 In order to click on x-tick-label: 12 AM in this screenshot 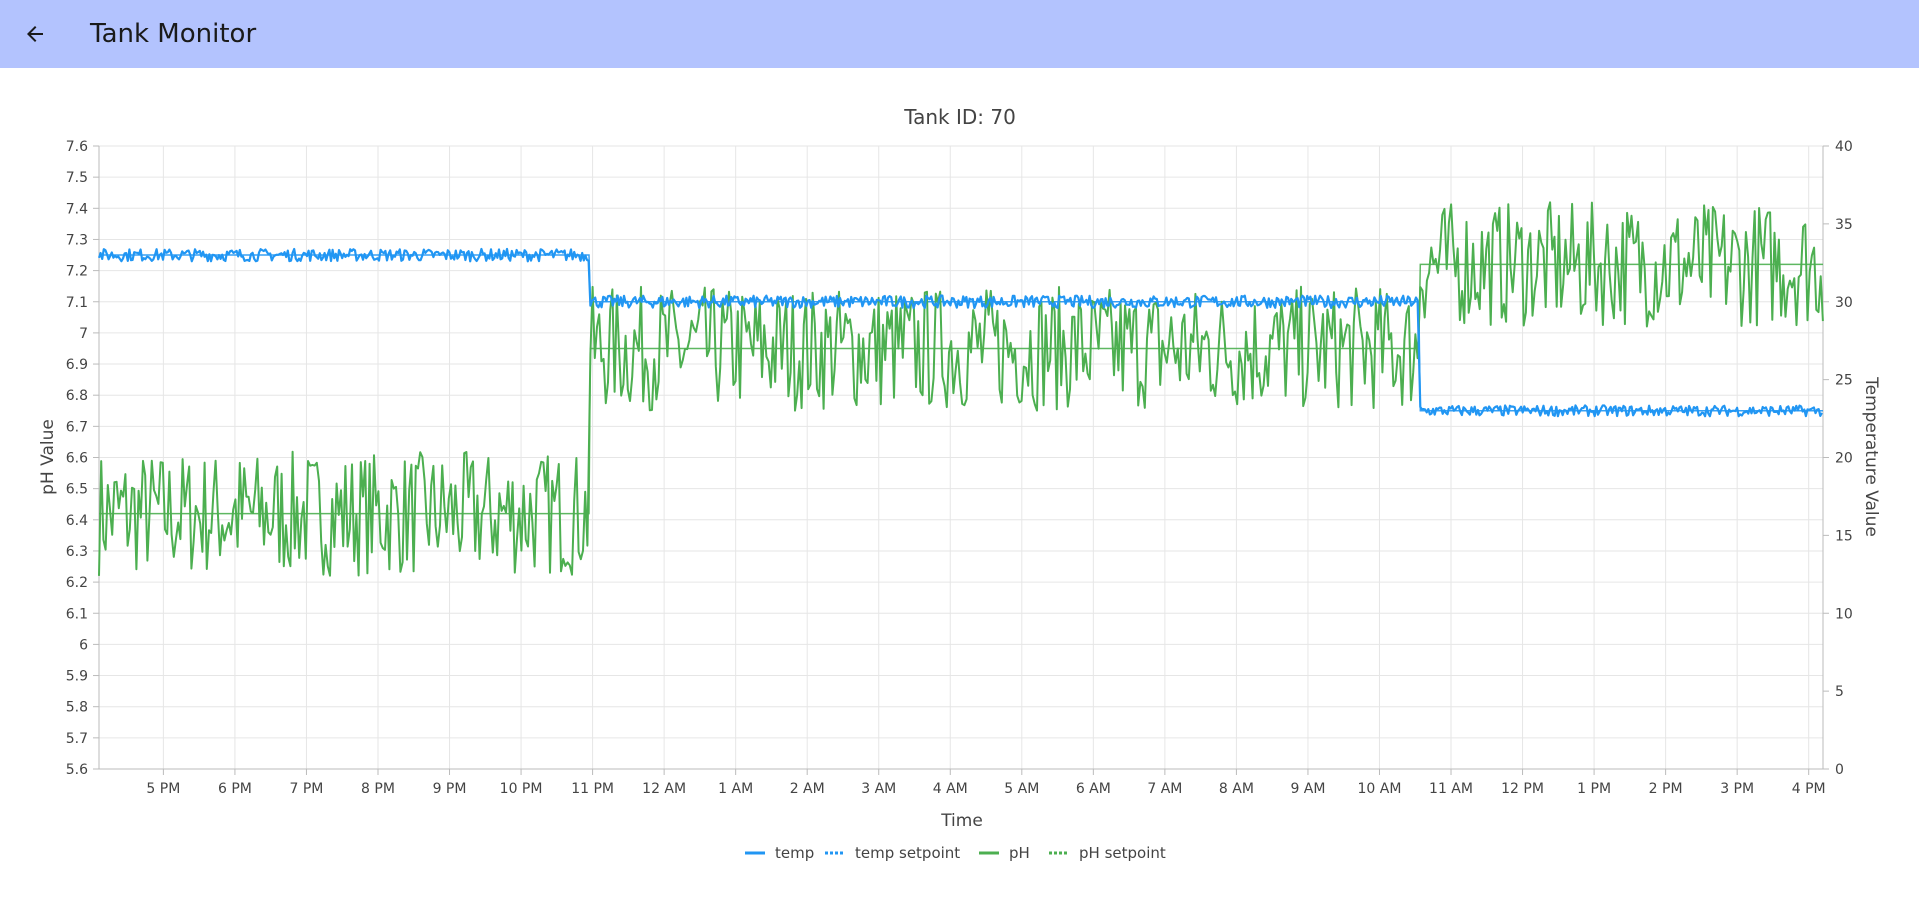, I will do `click(664, 789)`.